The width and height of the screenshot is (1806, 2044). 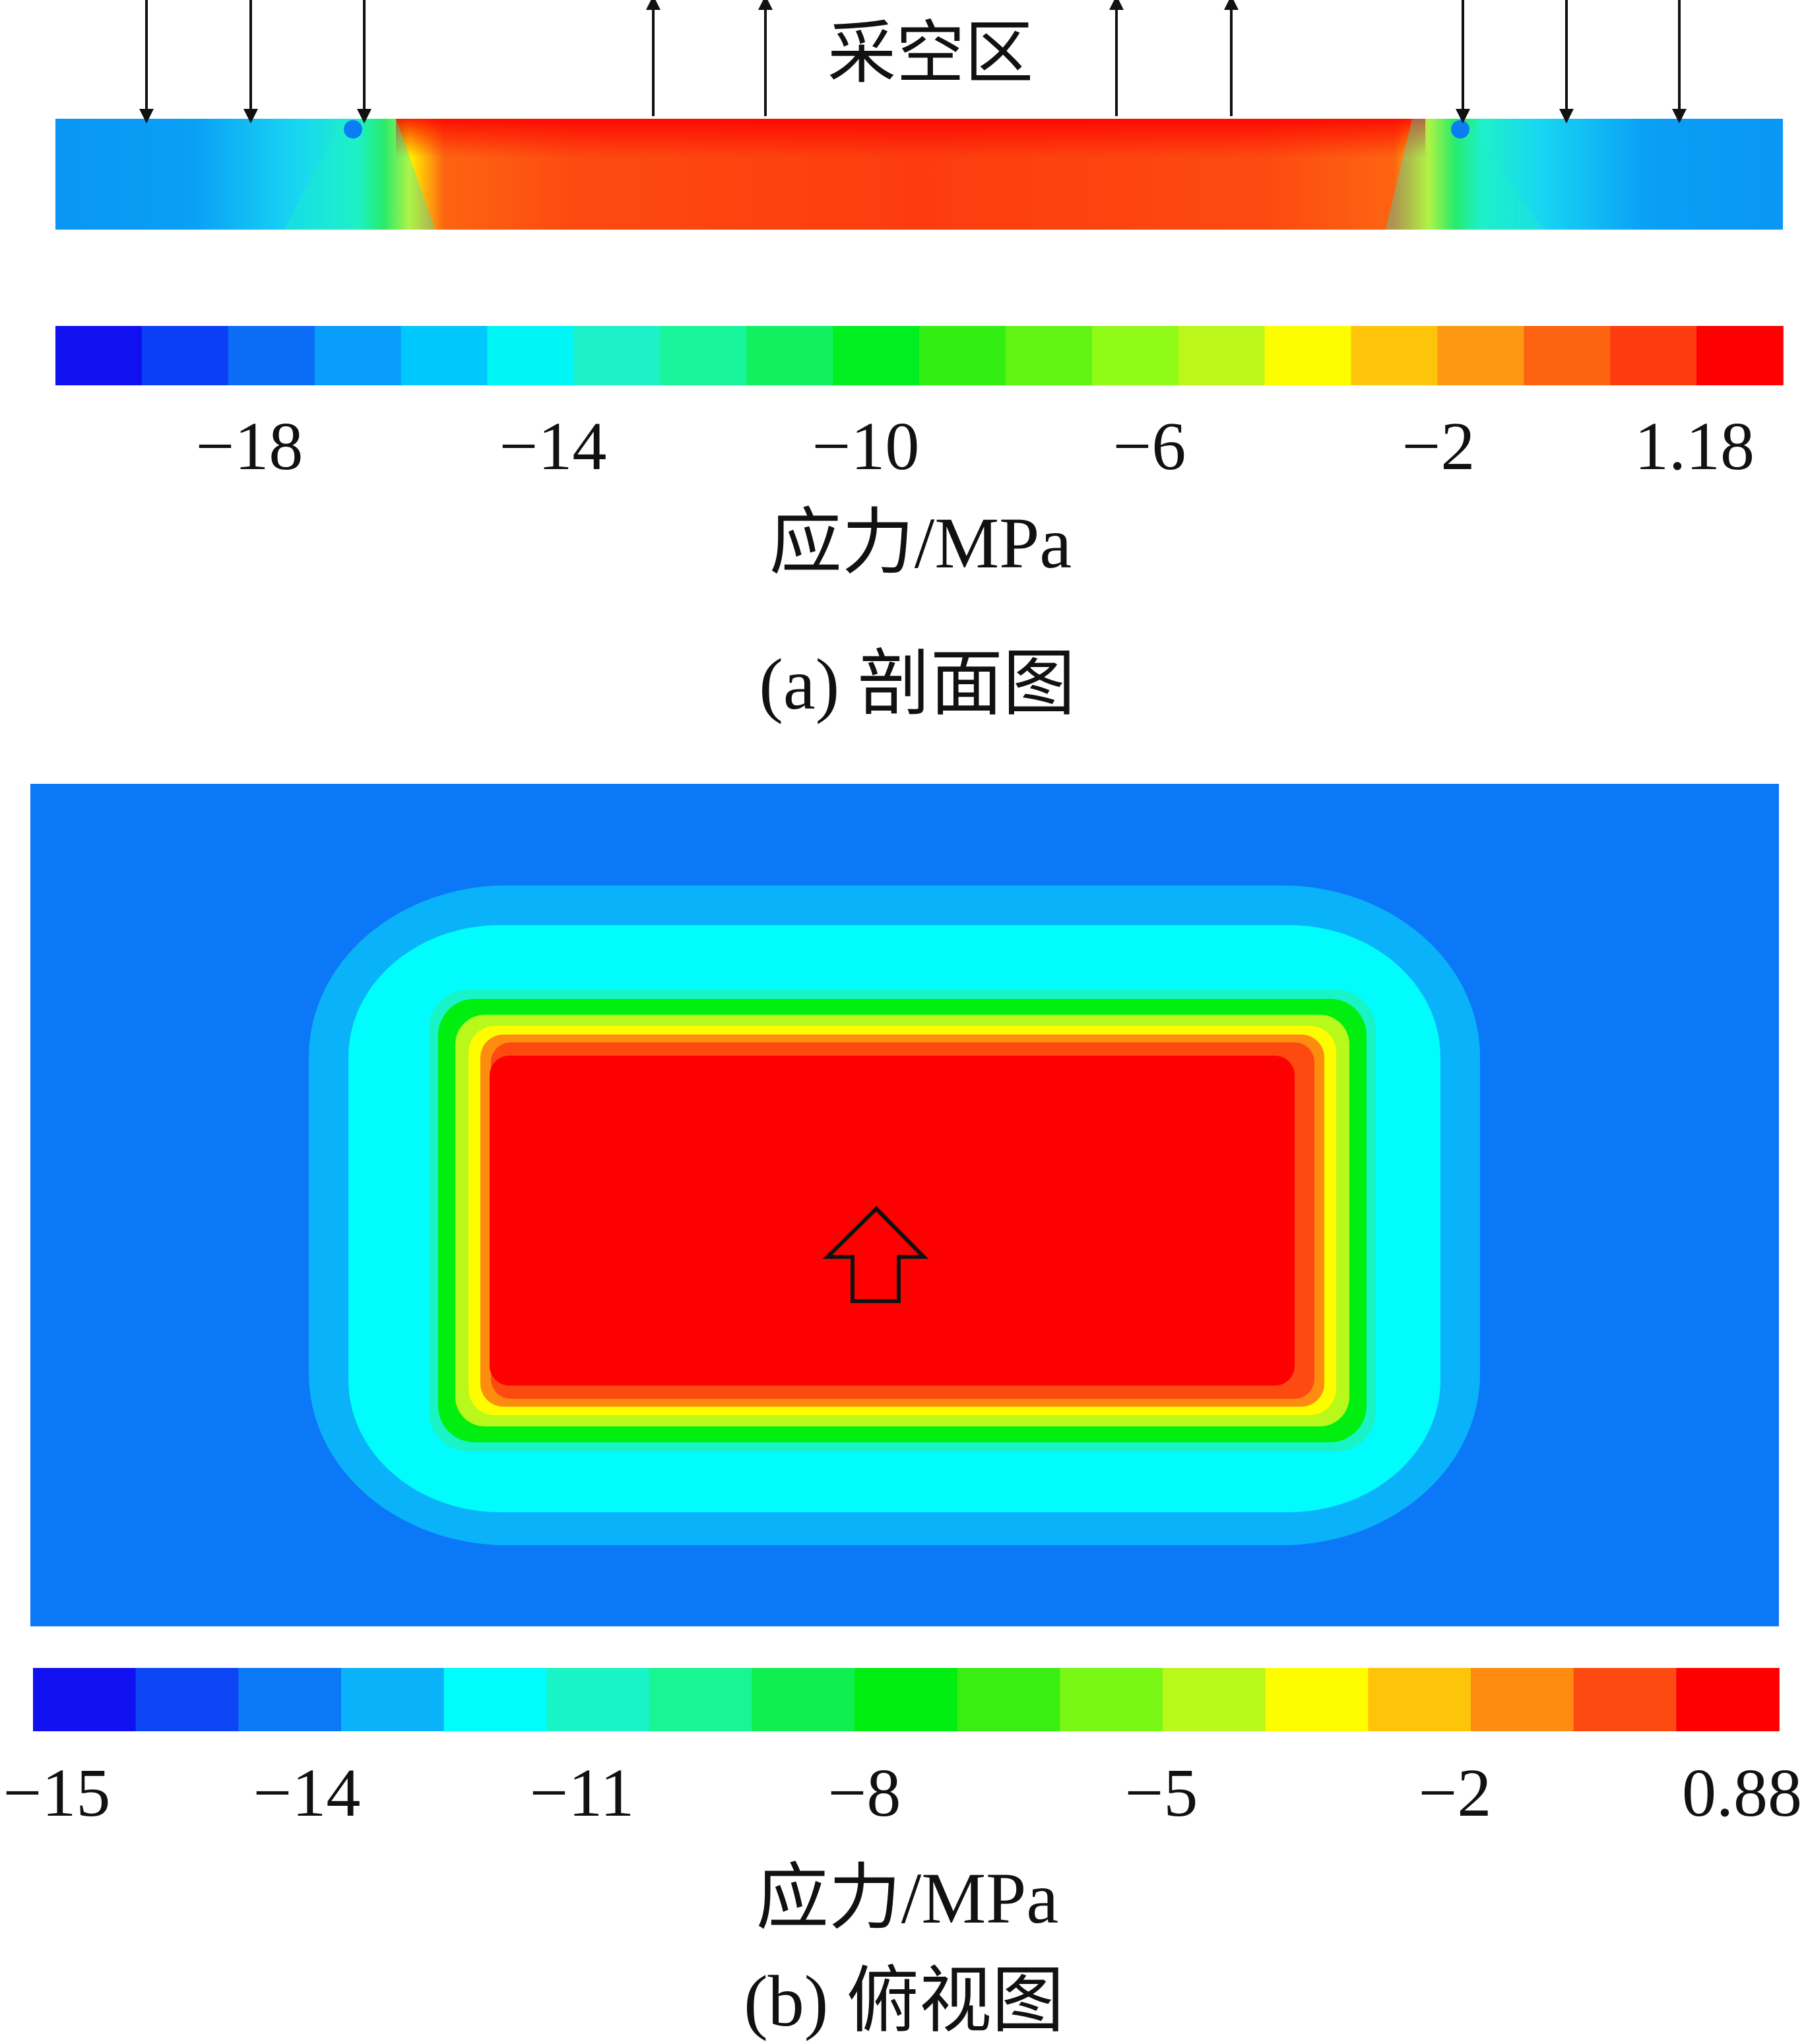 I want to click on plan-tick-label: −15, so click(x=57, y=1793).